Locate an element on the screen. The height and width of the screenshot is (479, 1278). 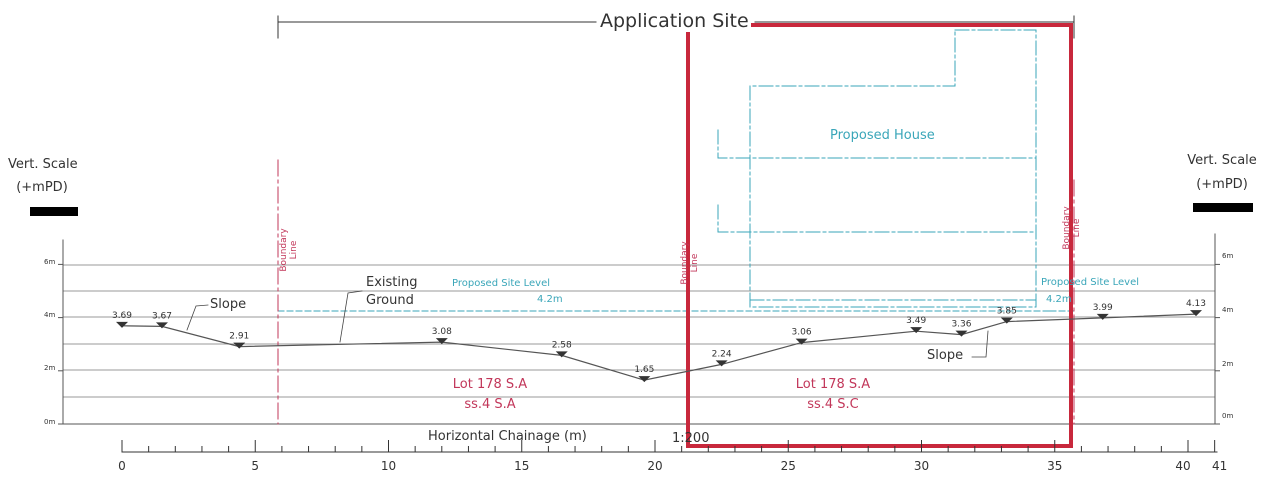
y-tick-right-4m: 4m is located at coordinates (1228, 310).